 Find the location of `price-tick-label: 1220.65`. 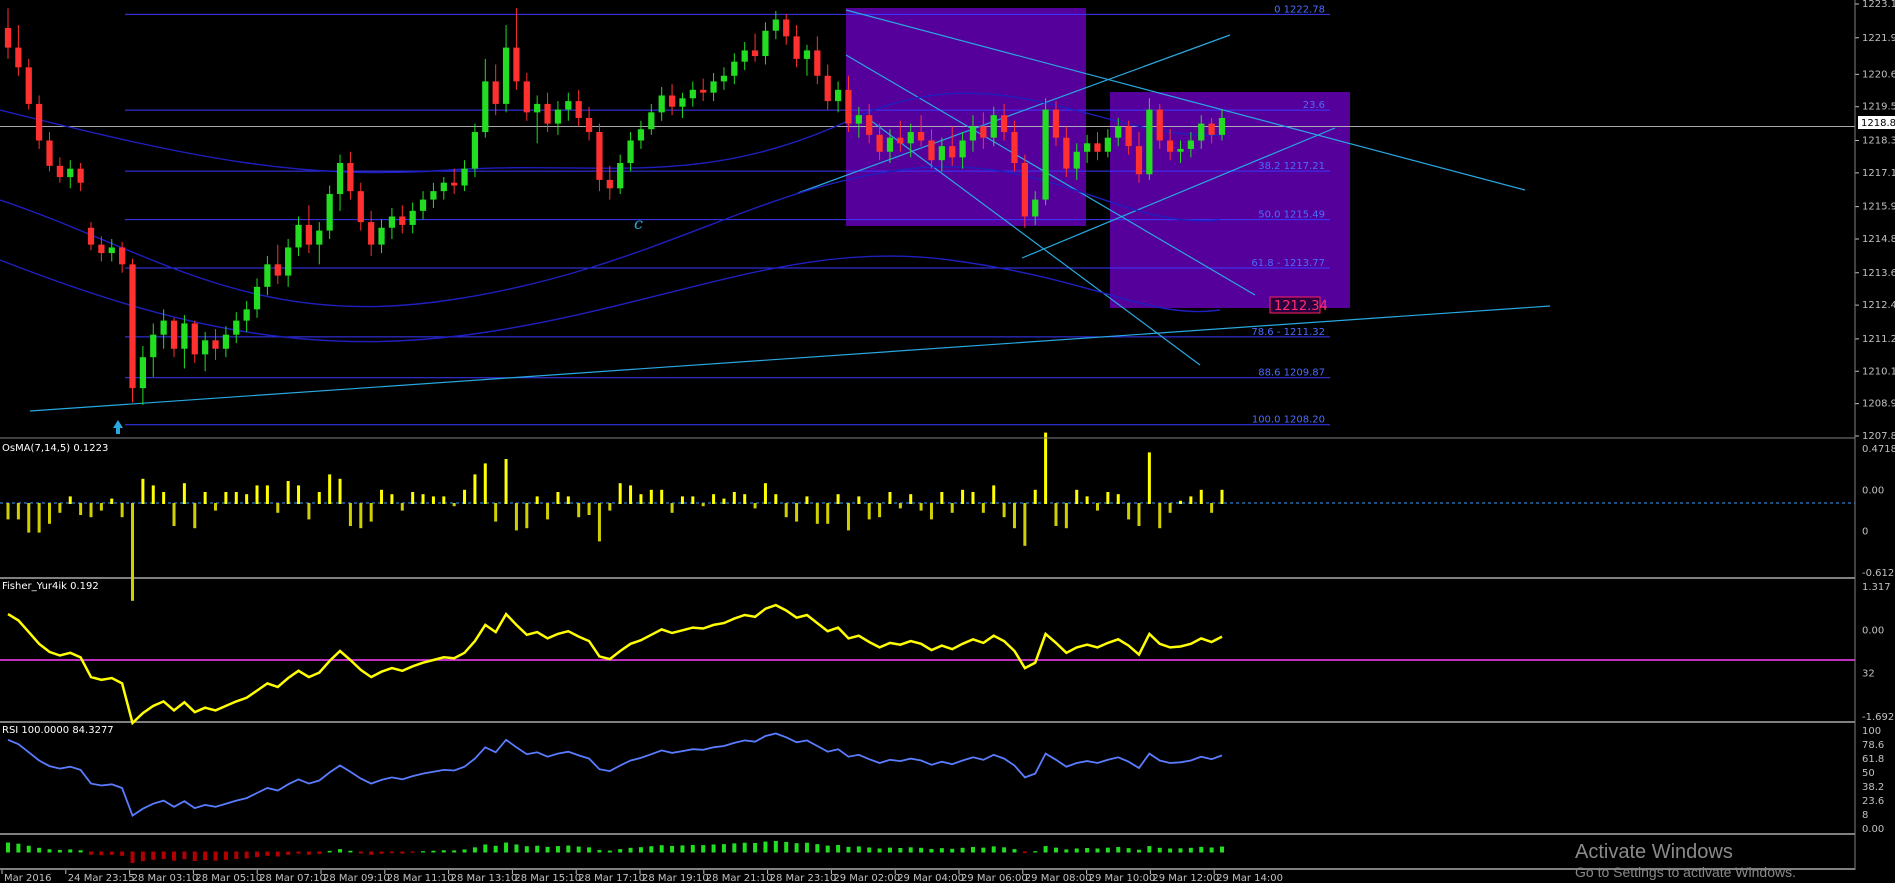

price-tick-label: 1220.65 is located at coordinates (1878, 74).